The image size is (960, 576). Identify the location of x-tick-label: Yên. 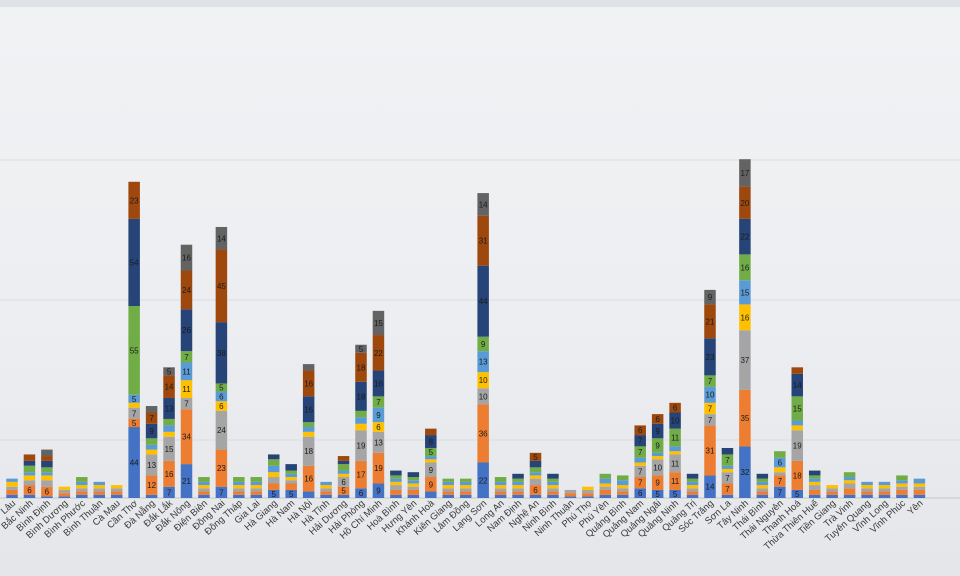
(915, 507).